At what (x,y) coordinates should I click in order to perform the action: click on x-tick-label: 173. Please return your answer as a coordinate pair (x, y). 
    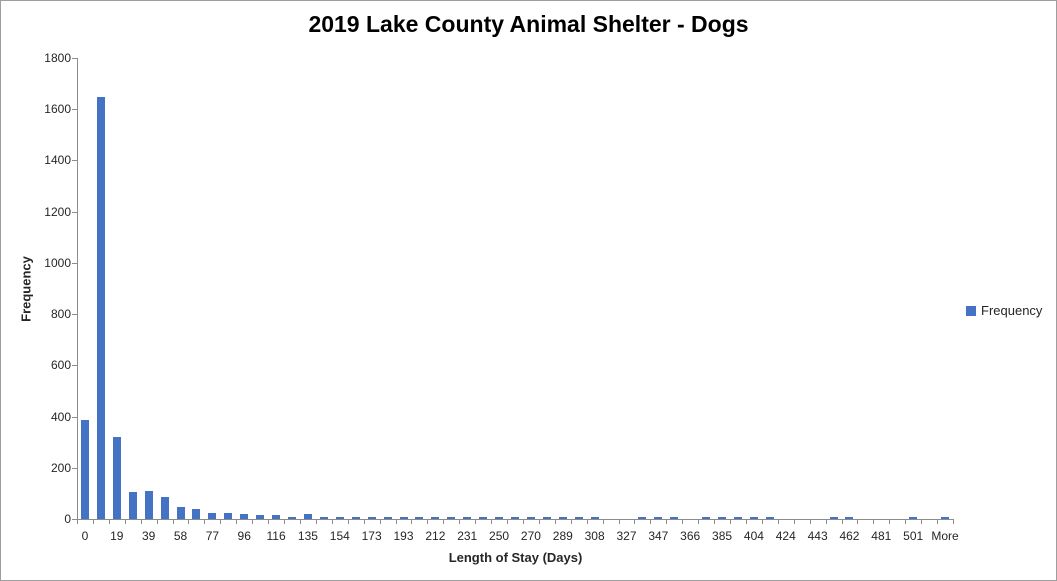
    Looking at the image, I should click on (371, 536).